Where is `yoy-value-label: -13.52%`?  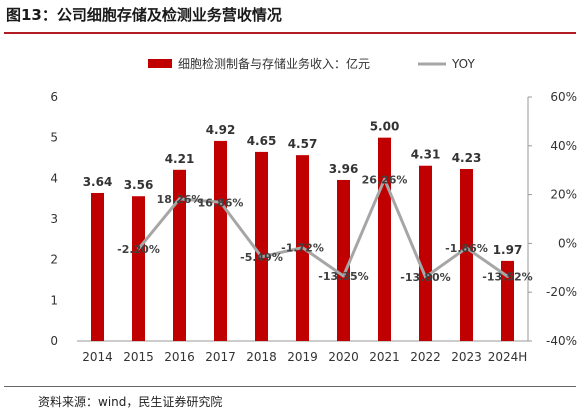
yoy-value-label: -13.52% is located at coordinates (507, 276).